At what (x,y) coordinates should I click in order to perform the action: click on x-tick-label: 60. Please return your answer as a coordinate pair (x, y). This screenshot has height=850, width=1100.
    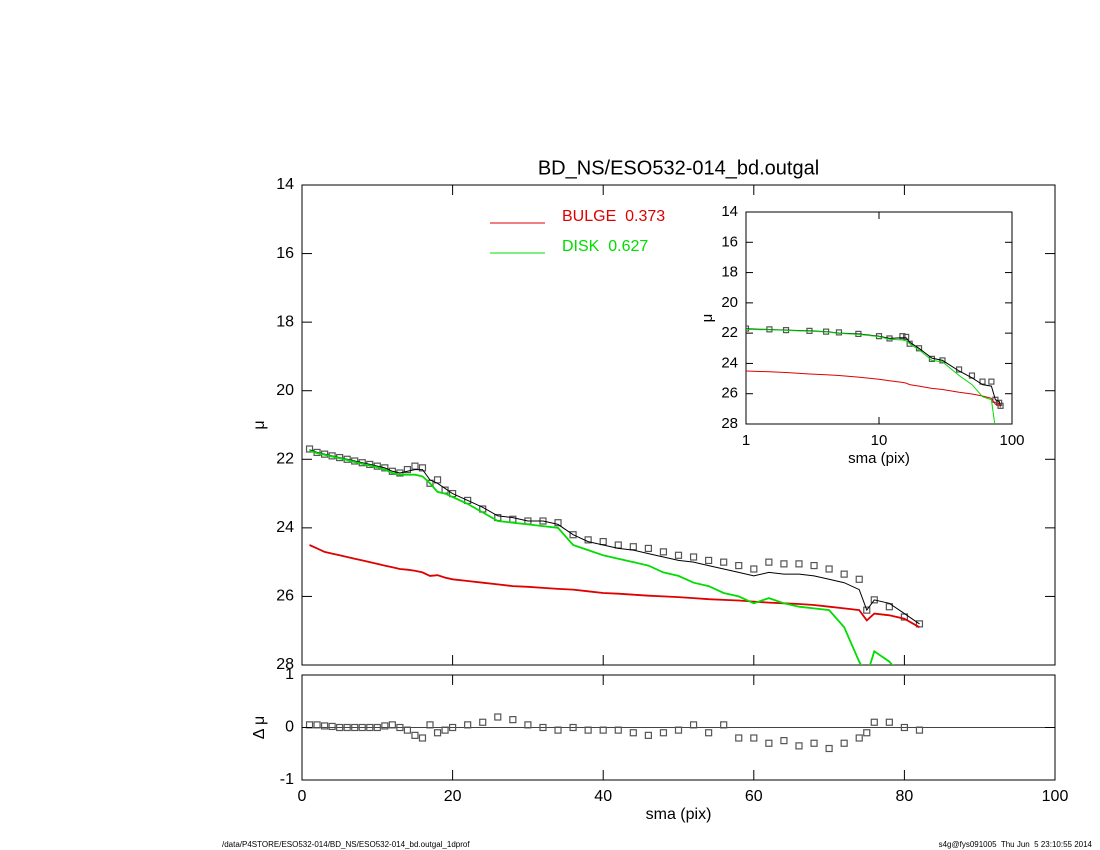
    Looking at the image, I should click on (754, 796).